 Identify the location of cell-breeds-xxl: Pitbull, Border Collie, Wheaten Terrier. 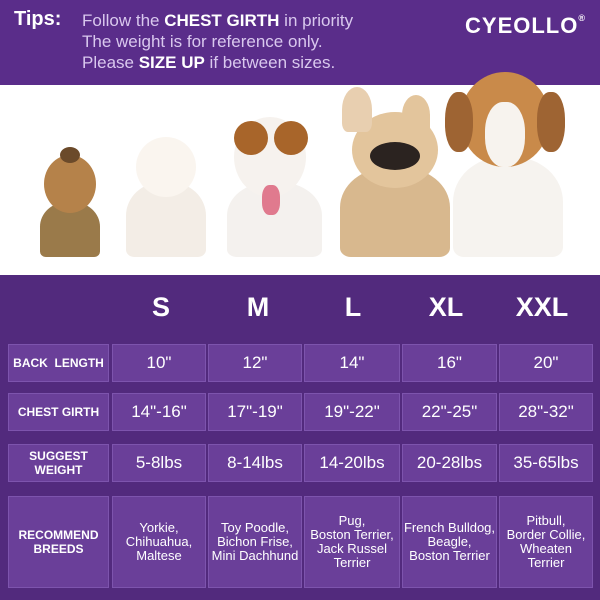
(546, 542).